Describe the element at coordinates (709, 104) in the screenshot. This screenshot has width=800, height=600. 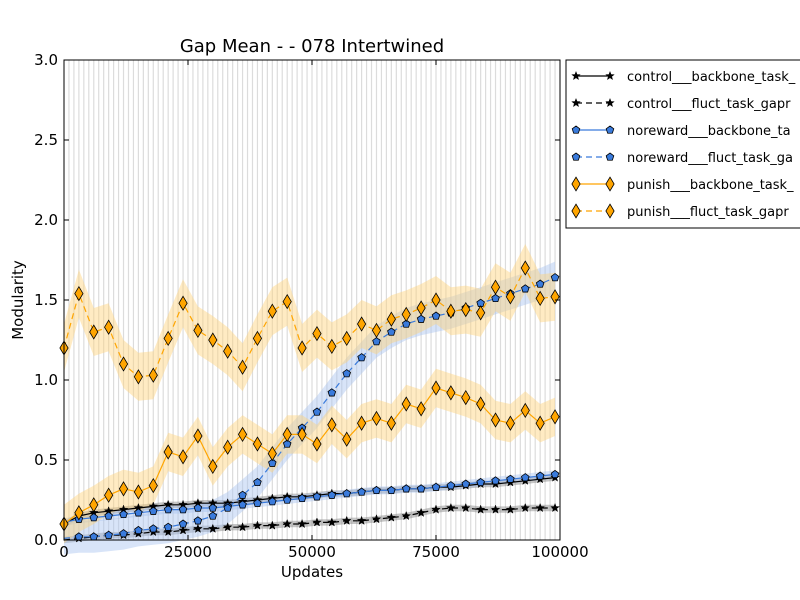
I see `legend-label: control___fluct_task_gapr` at that location.